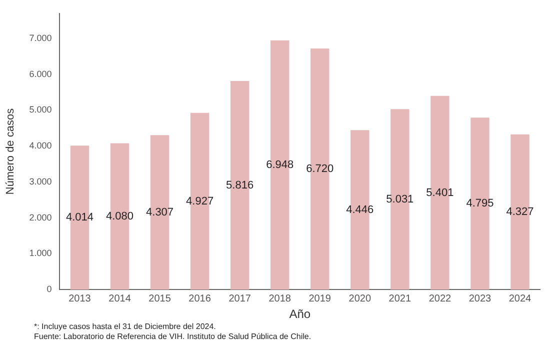 This screenshot has width=550, height=350. What do you see at coordinates (280, 165) in the screenshot?
I see `data-label: 6.948` at bounding box center [280, 165].